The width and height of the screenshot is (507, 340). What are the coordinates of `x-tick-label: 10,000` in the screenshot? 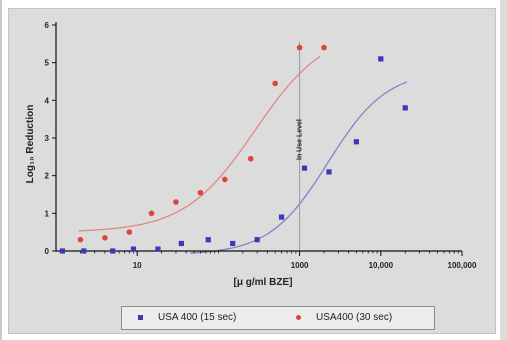 It's located at (381, 265).